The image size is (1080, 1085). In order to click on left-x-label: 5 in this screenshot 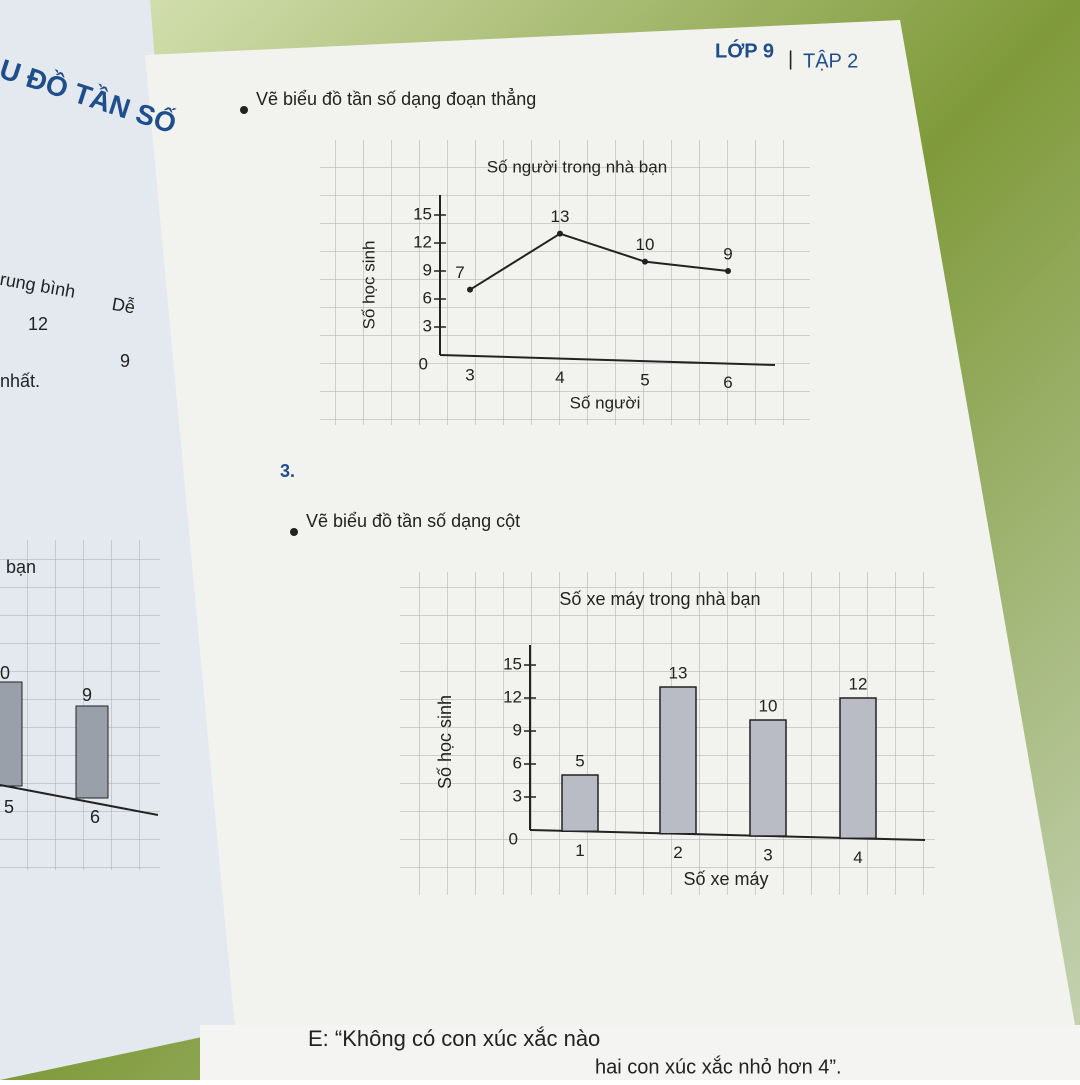, I will do `click(9, 807)`.